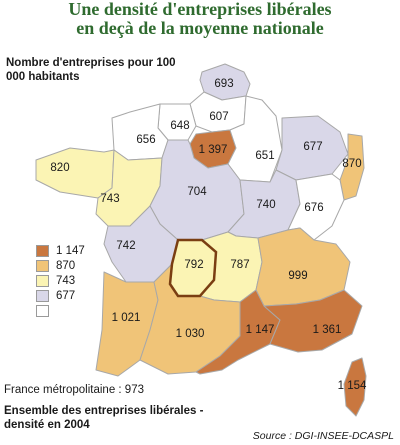 This screenshot has width=400, height=445. I want to click on region-label: 740, so click(265, 205).